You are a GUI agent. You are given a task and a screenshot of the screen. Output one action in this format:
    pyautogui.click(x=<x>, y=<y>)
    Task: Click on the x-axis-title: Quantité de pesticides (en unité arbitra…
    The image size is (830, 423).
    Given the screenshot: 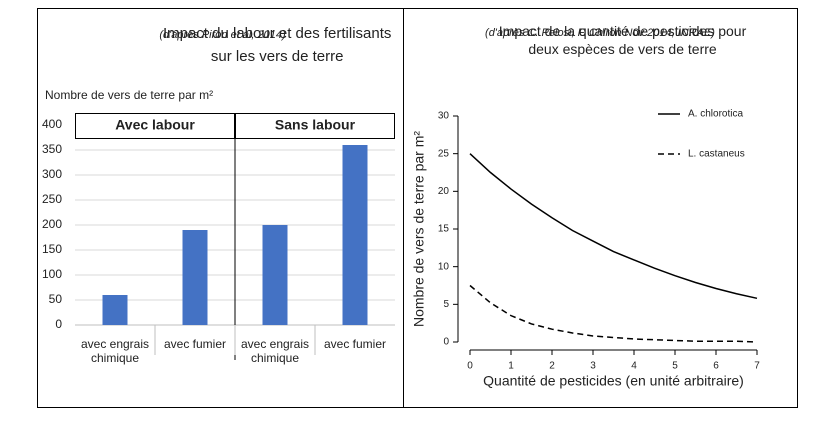 What is the action you would take?
    pyautogui.click(x=613, y=381)
    